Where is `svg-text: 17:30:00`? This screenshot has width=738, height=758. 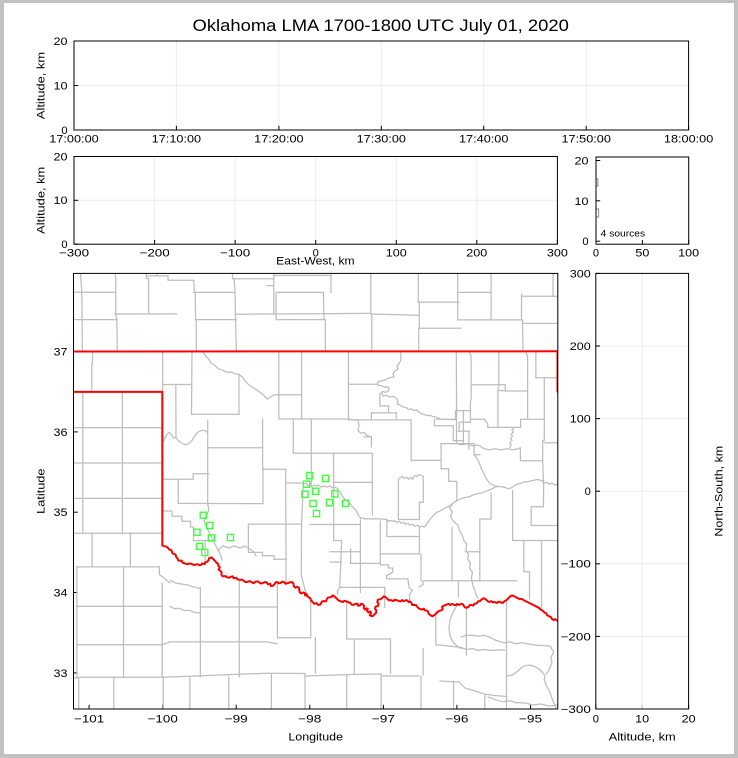
svg-text: 17:30:00 is located at coordinates (381, 139).